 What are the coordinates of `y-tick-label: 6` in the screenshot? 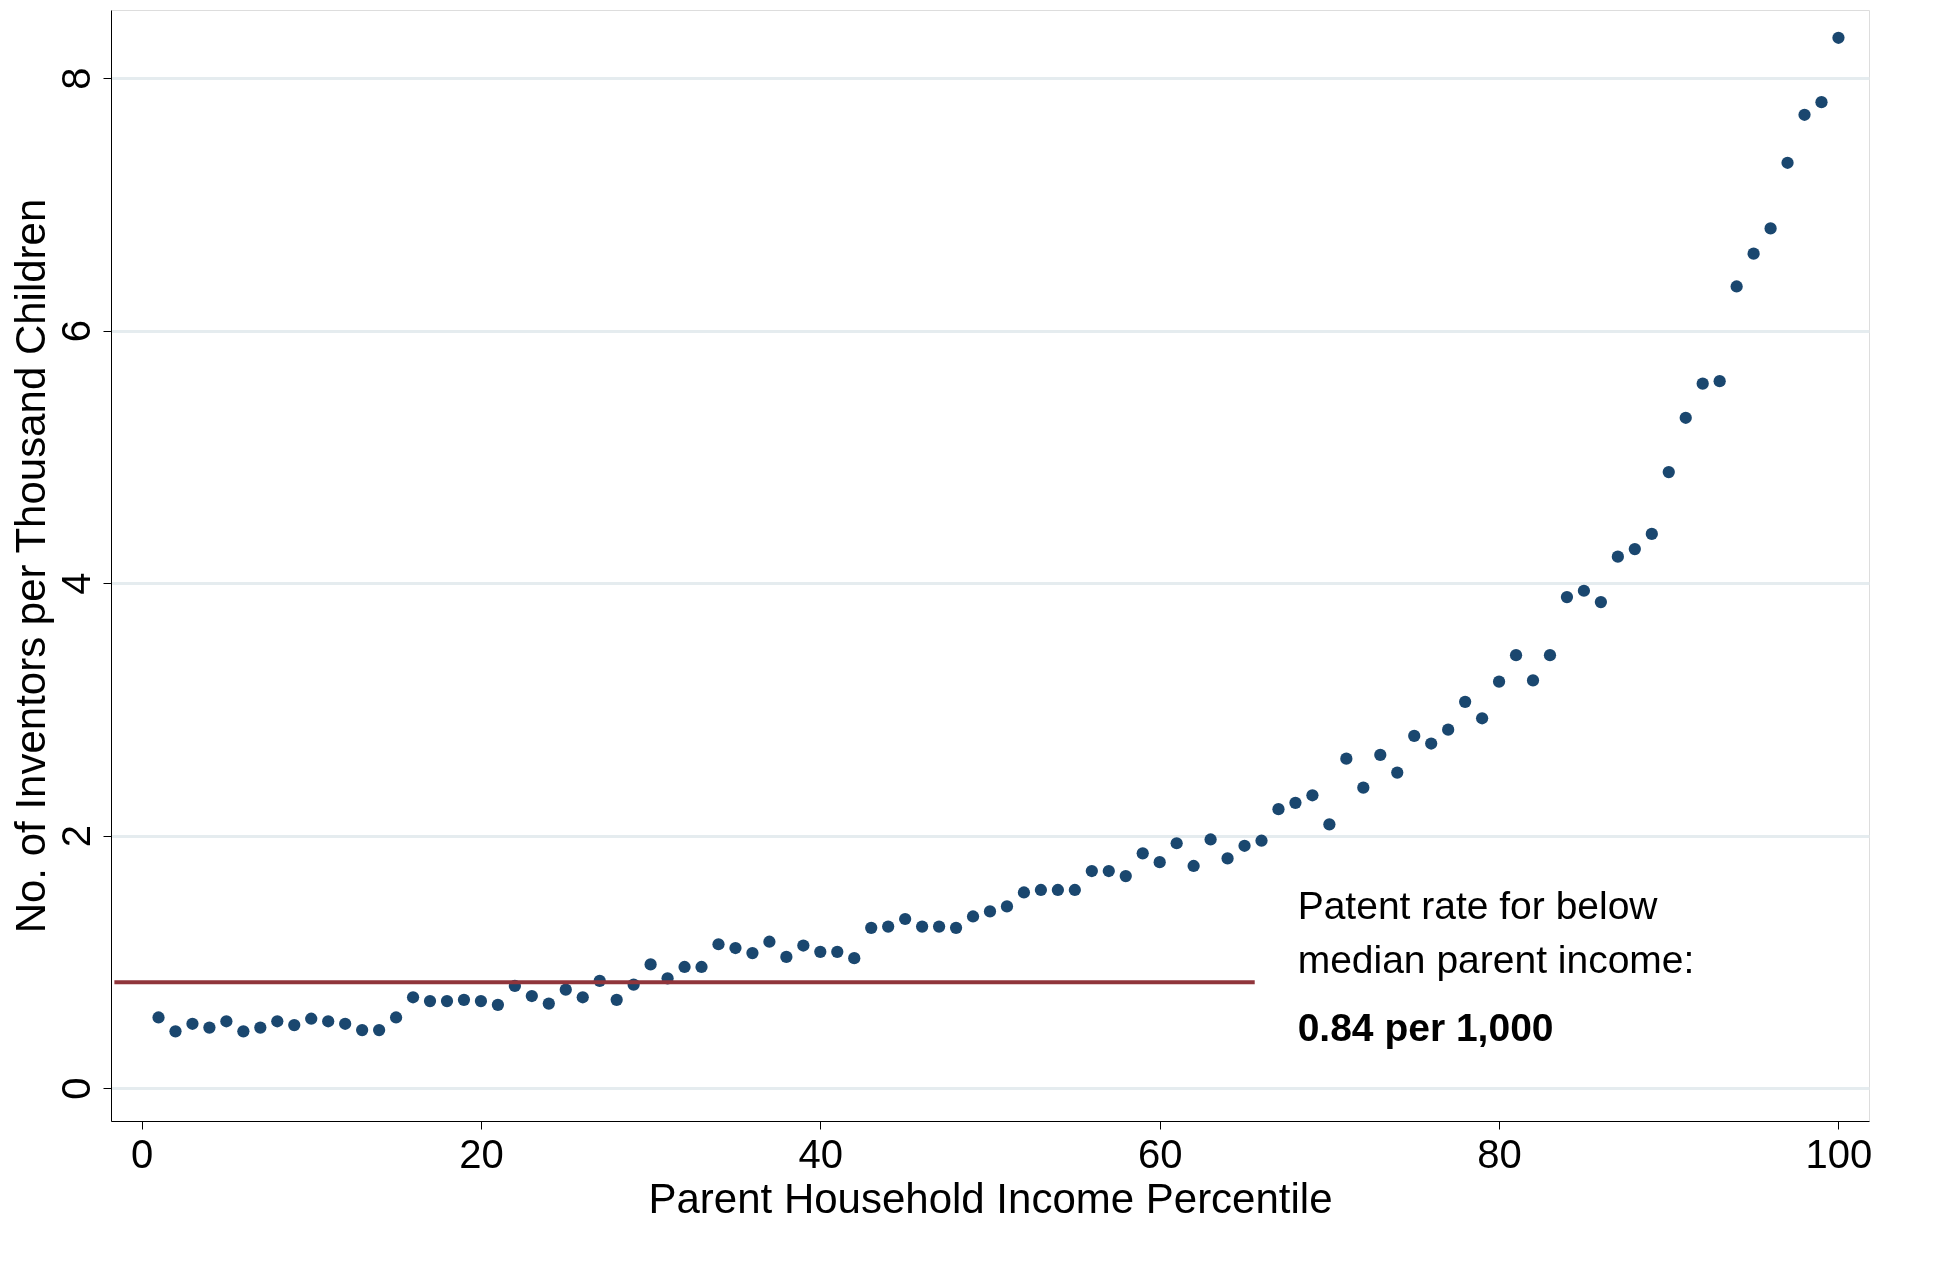 It's located at (75, 331).